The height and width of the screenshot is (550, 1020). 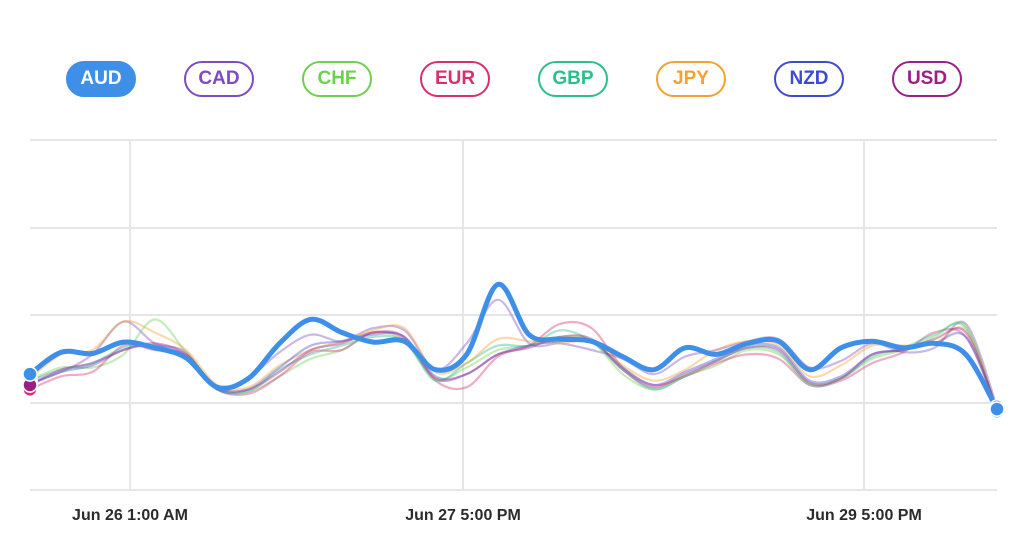 What do you see at coordinates (573, 79) in the screenshot?
I see `legend-pill-gbp: GBP` at bounding box center [573, 79].